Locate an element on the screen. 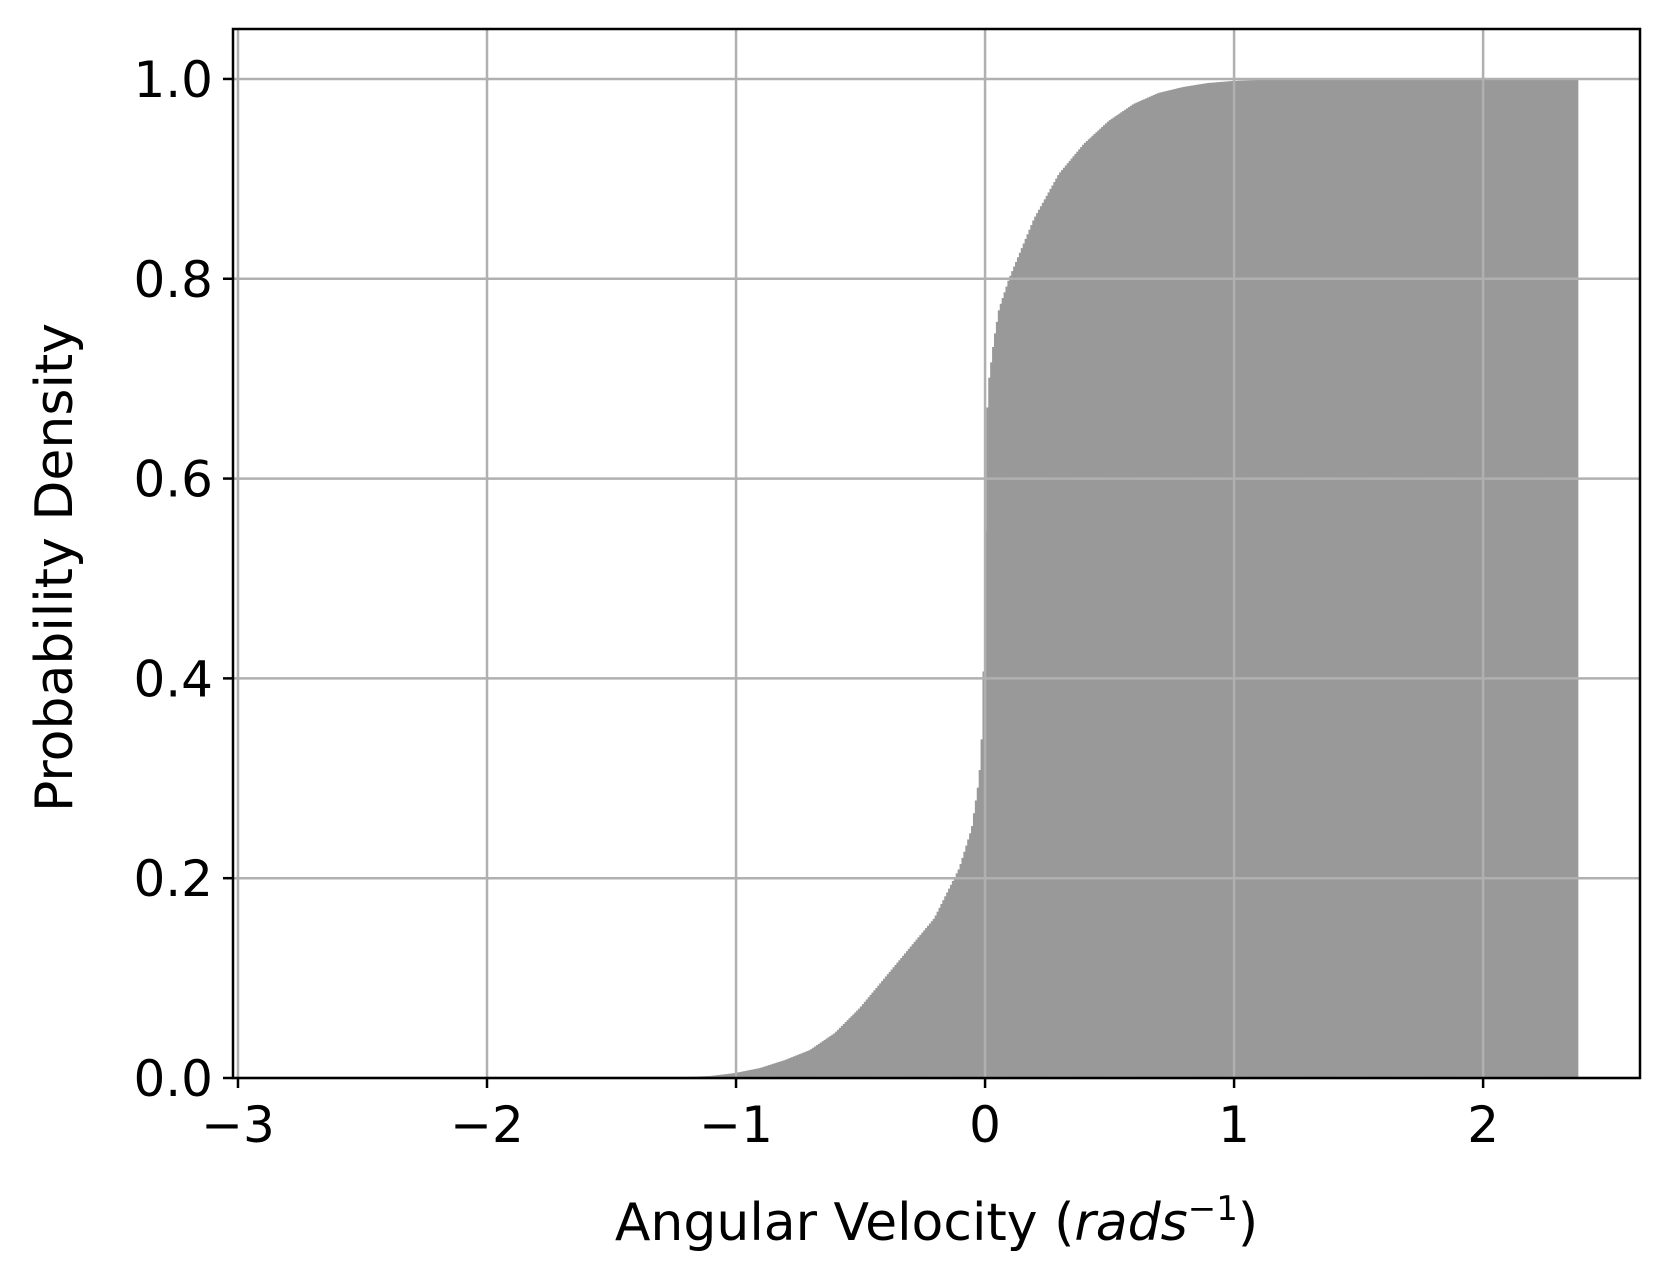  x-axis-label: Angular Velocity (rads−1) is located at coordinates (936, 1221).